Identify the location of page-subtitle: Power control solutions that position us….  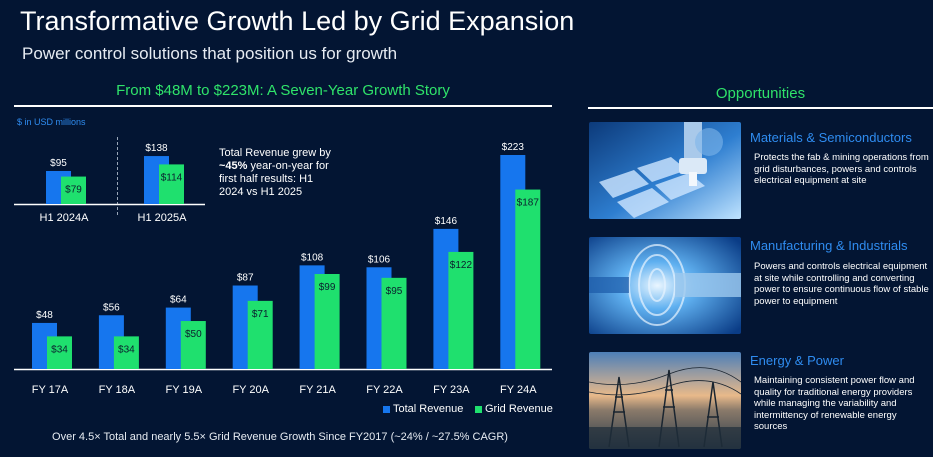
(210, 53).